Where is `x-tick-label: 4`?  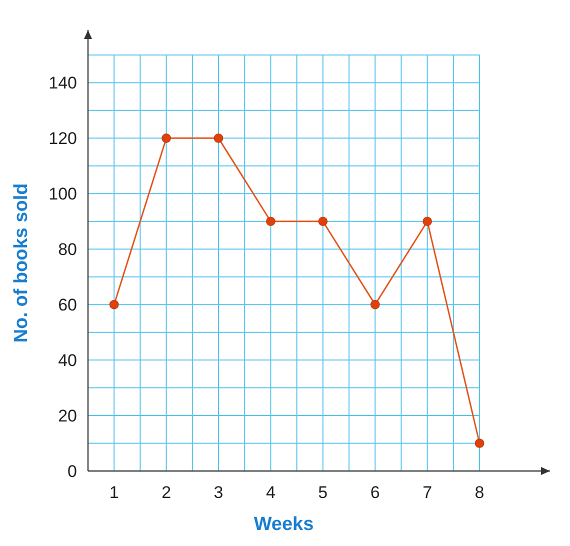
x-tick-label: 4 is located at coordinates (271, 492).